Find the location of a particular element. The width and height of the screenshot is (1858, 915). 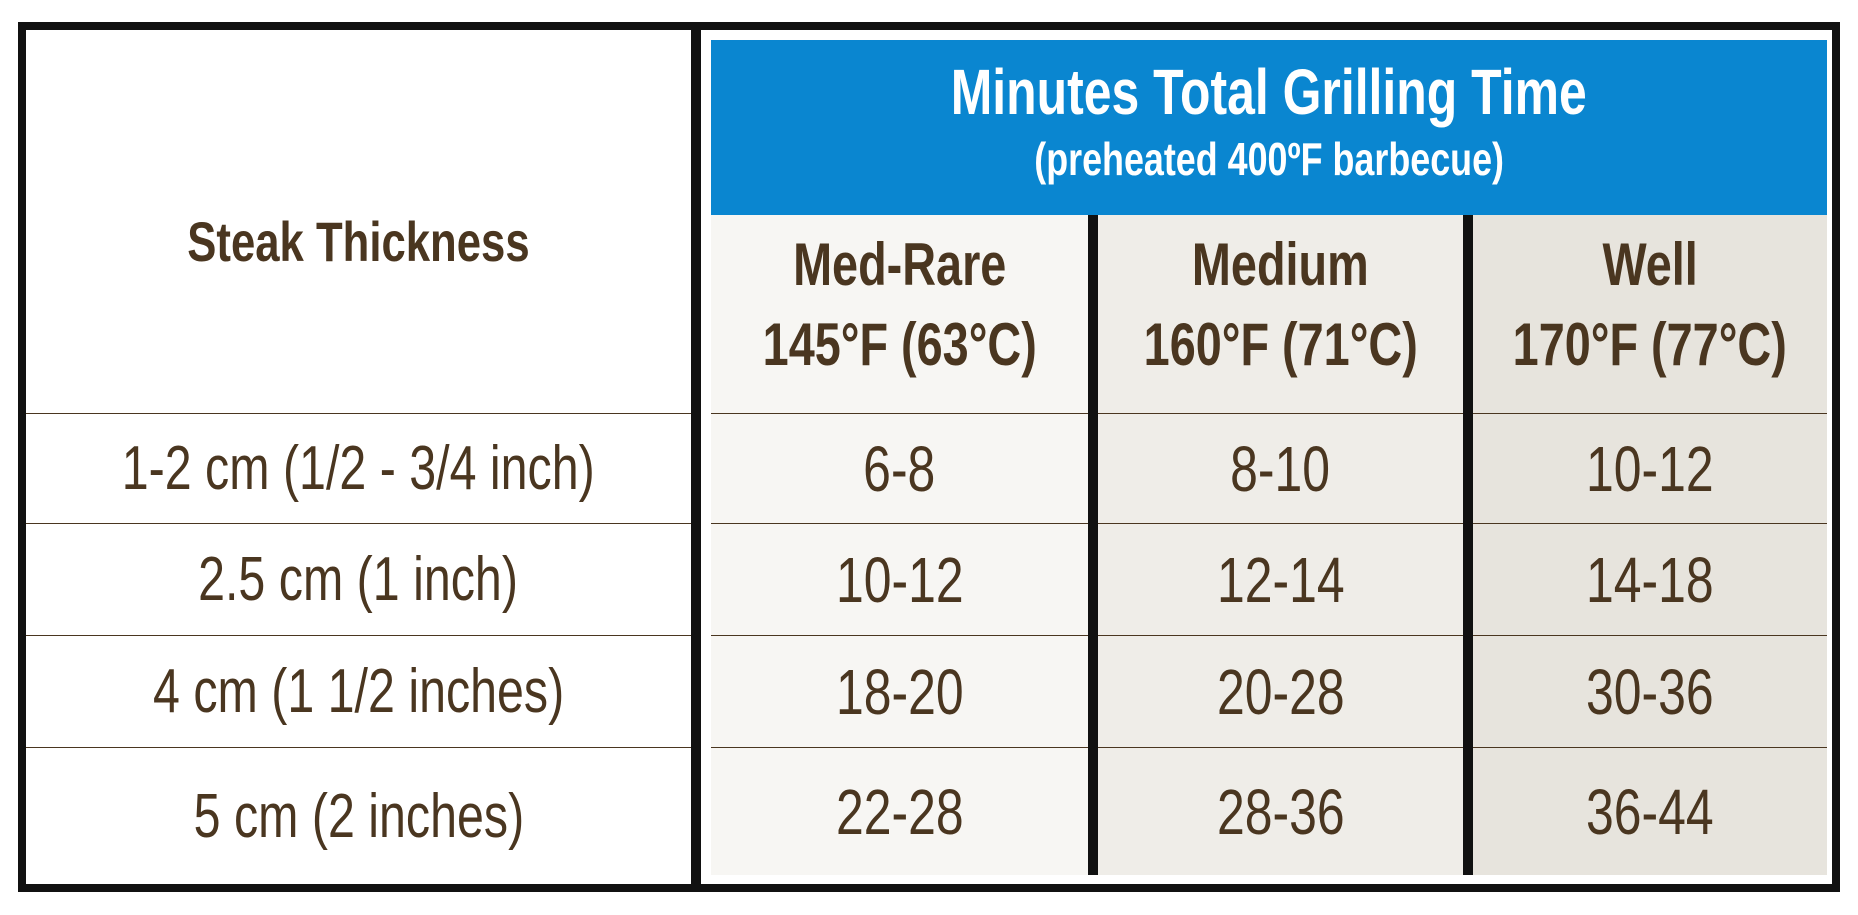

doneness-name: Well is located at coordinates (1650, 264).